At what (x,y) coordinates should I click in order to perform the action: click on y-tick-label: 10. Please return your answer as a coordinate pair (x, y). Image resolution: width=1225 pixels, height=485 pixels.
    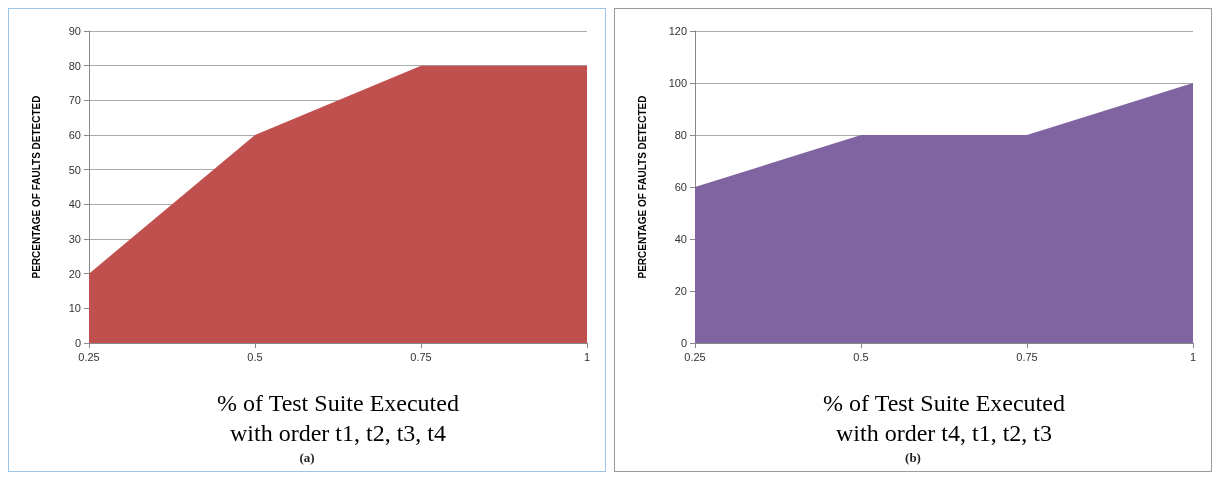
    Looking at the image, I should click on (74, 308).